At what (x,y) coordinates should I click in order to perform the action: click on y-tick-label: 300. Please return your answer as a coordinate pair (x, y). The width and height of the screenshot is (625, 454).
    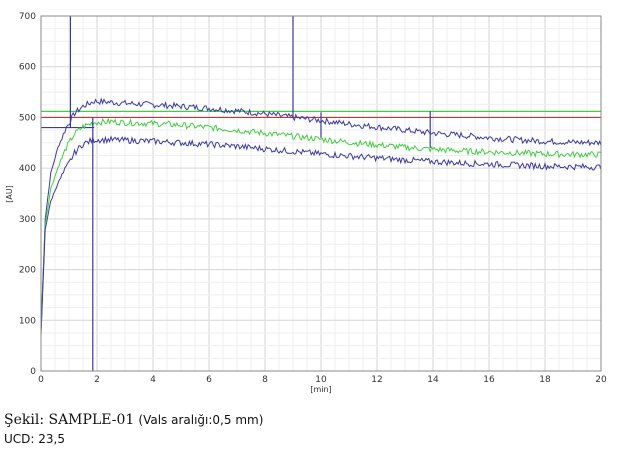
    Looking at the image, I should click on (27, 220).